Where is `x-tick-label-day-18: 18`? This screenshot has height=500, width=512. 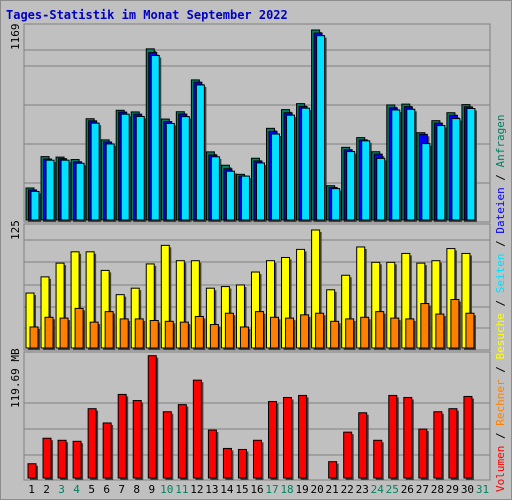
x-tick-label-day-18: 18 is located at coordinates (286, 489).